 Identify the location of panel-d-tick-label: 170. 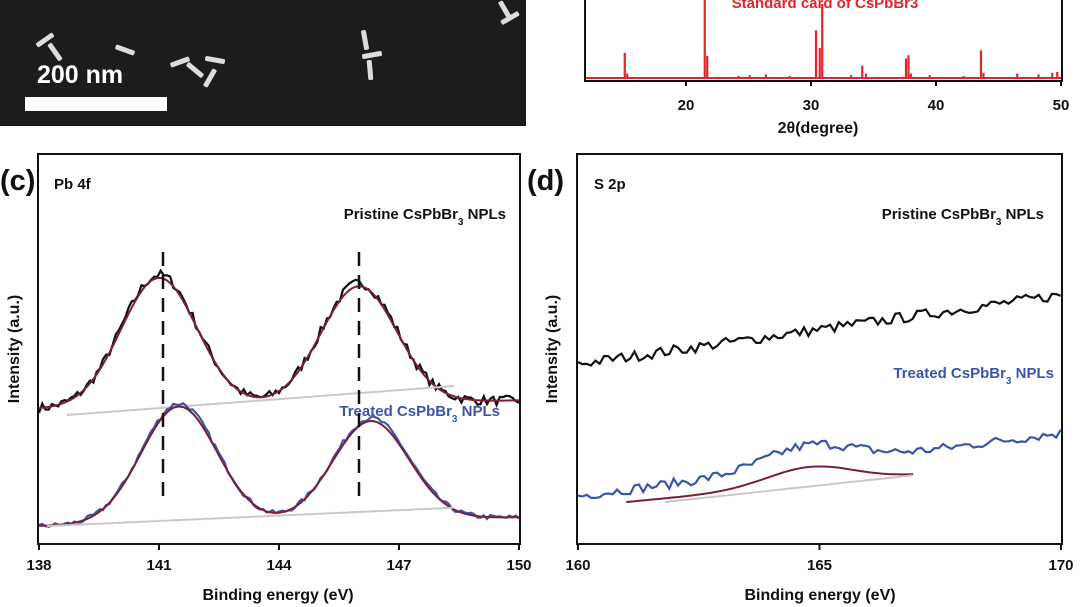
(1060, 565).